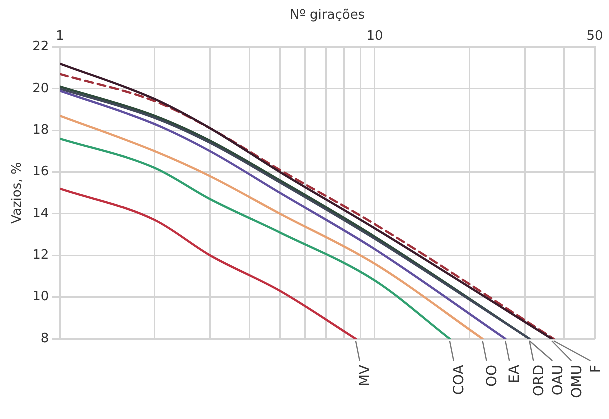 Image resolution: width=609 pixels, height=419 pixels. Describe the element at coordinates (60, 36) in the screenshot. I see `x-tick-label: 1` at that location.